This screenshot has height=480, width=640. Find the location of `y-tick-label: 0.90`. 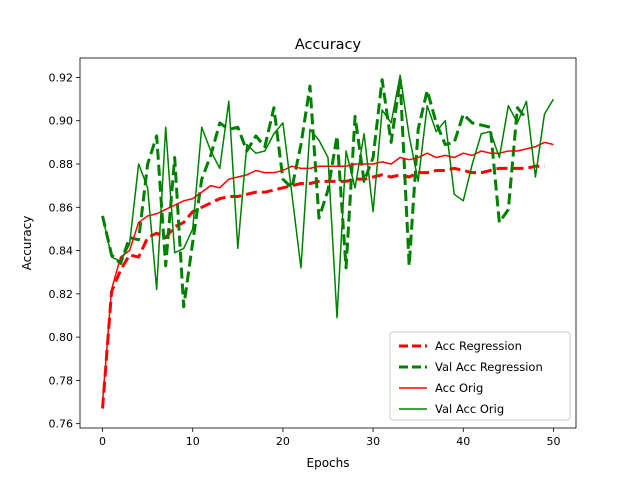

y-tick-label: 0.90 is located at coordinates (61, 121).